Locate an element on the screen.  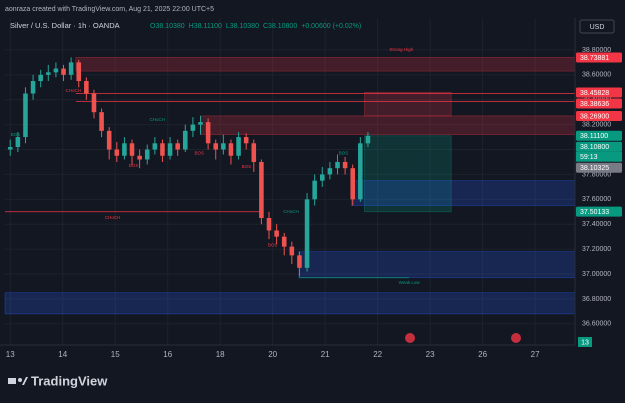
y-tick-label: 37.00000 is located at coordinates (596, 274).